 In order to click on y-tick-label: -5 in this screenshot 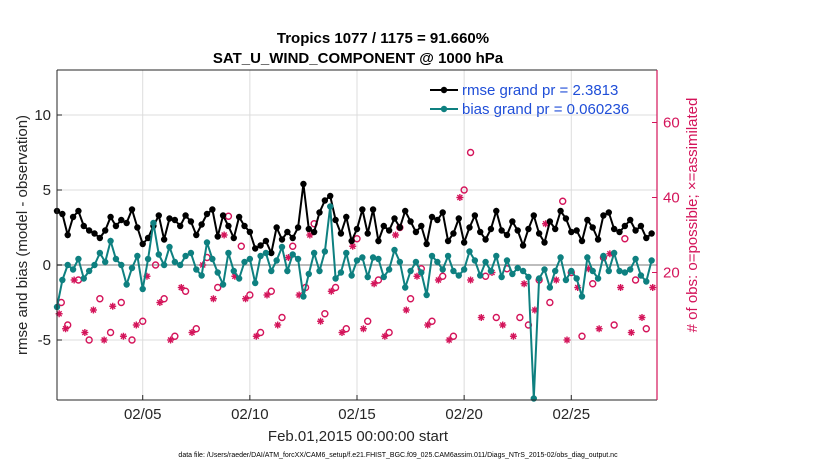, I will do `click(44, 340)`.